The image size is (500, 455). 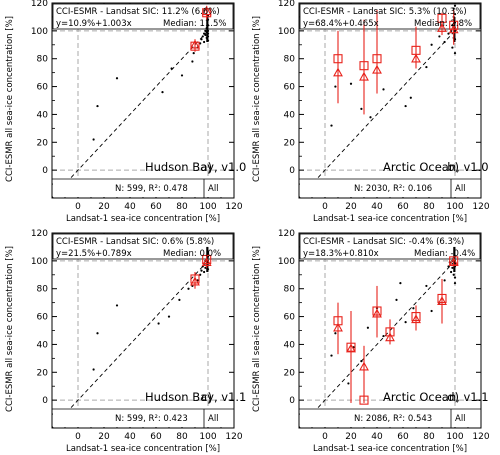 I want to click on panel-a-xlabel: Landsat-1 sea-ice concentration [%], so click(x=143, y=219).